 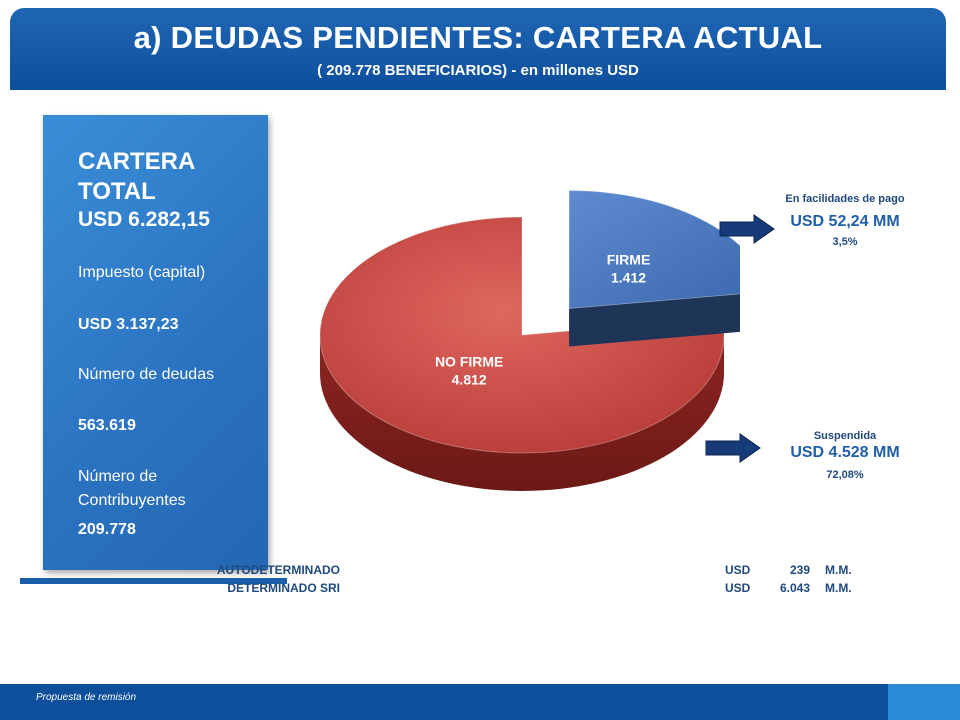 What do you see at coordinates (522, 413) in the screenshot?
I see `slice-side-no-firme` at bounding box center [522, 413].